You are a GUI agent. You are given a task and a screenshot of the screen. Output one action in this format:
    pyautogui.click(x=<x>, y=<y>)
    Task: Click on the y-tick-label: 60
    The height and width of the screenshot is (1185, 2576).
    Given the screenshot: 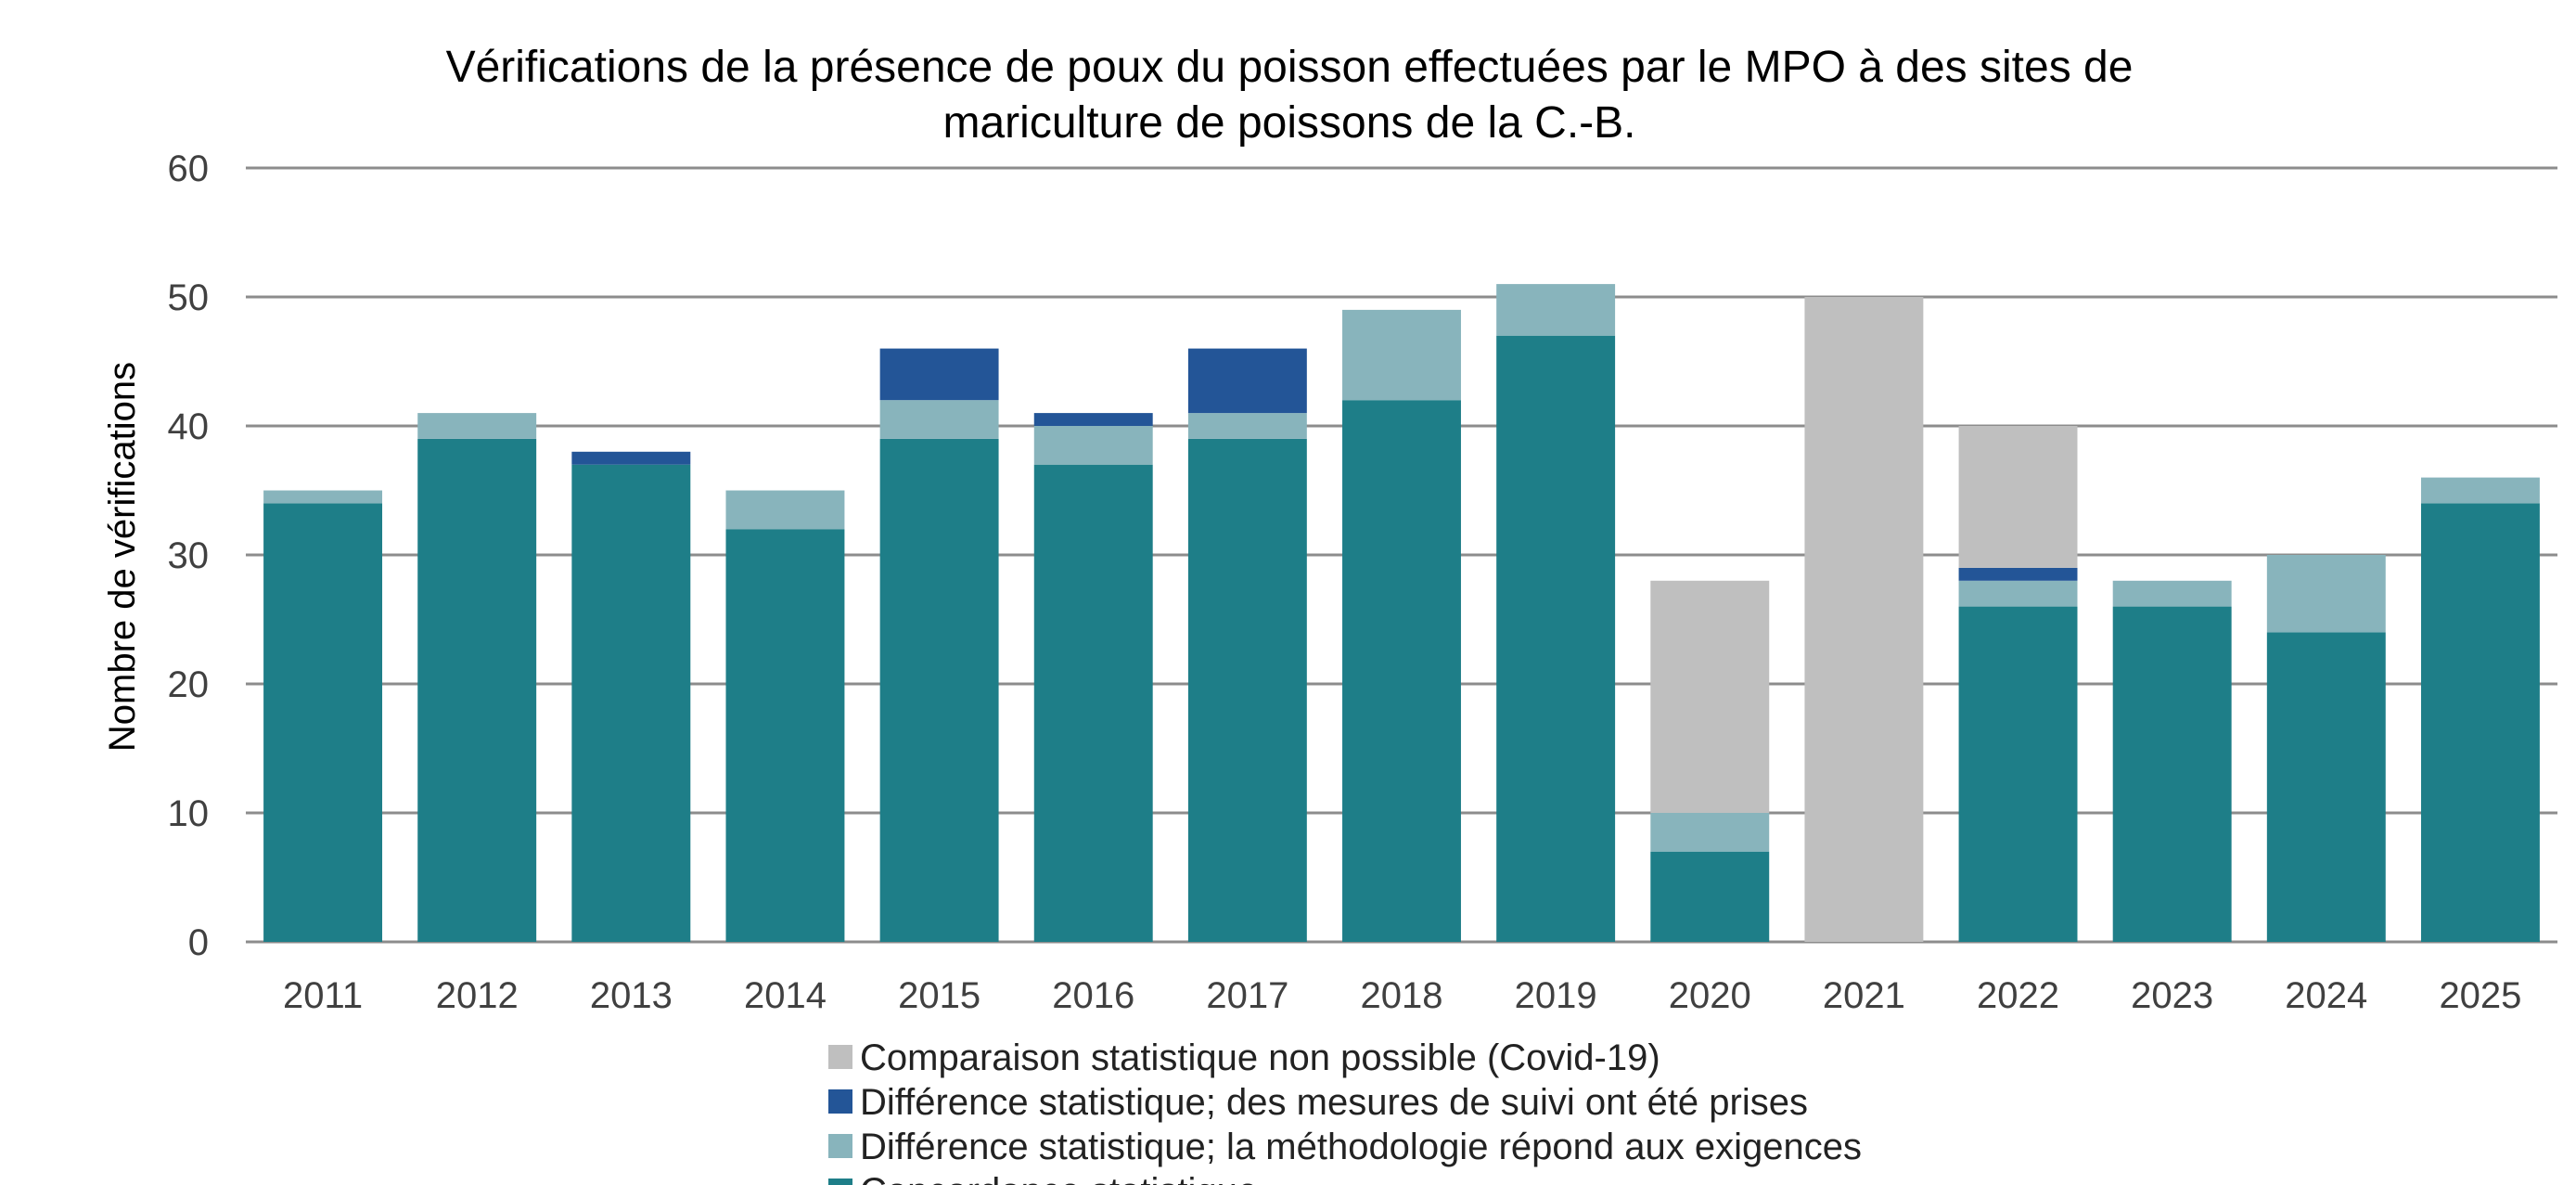 What is the action you would take?
    pyautogui.click(x=189, y=168)
    